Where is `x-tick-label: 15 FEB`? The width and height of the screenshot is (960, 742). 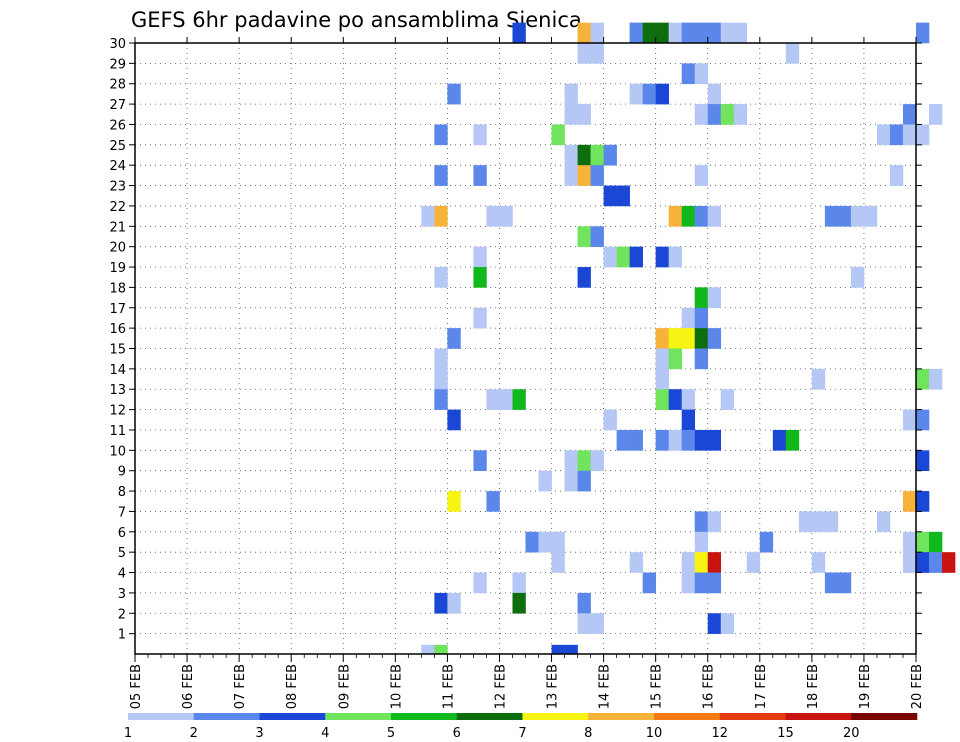 x-tick-label: 15 FEB is located at coordinates (657, 686).